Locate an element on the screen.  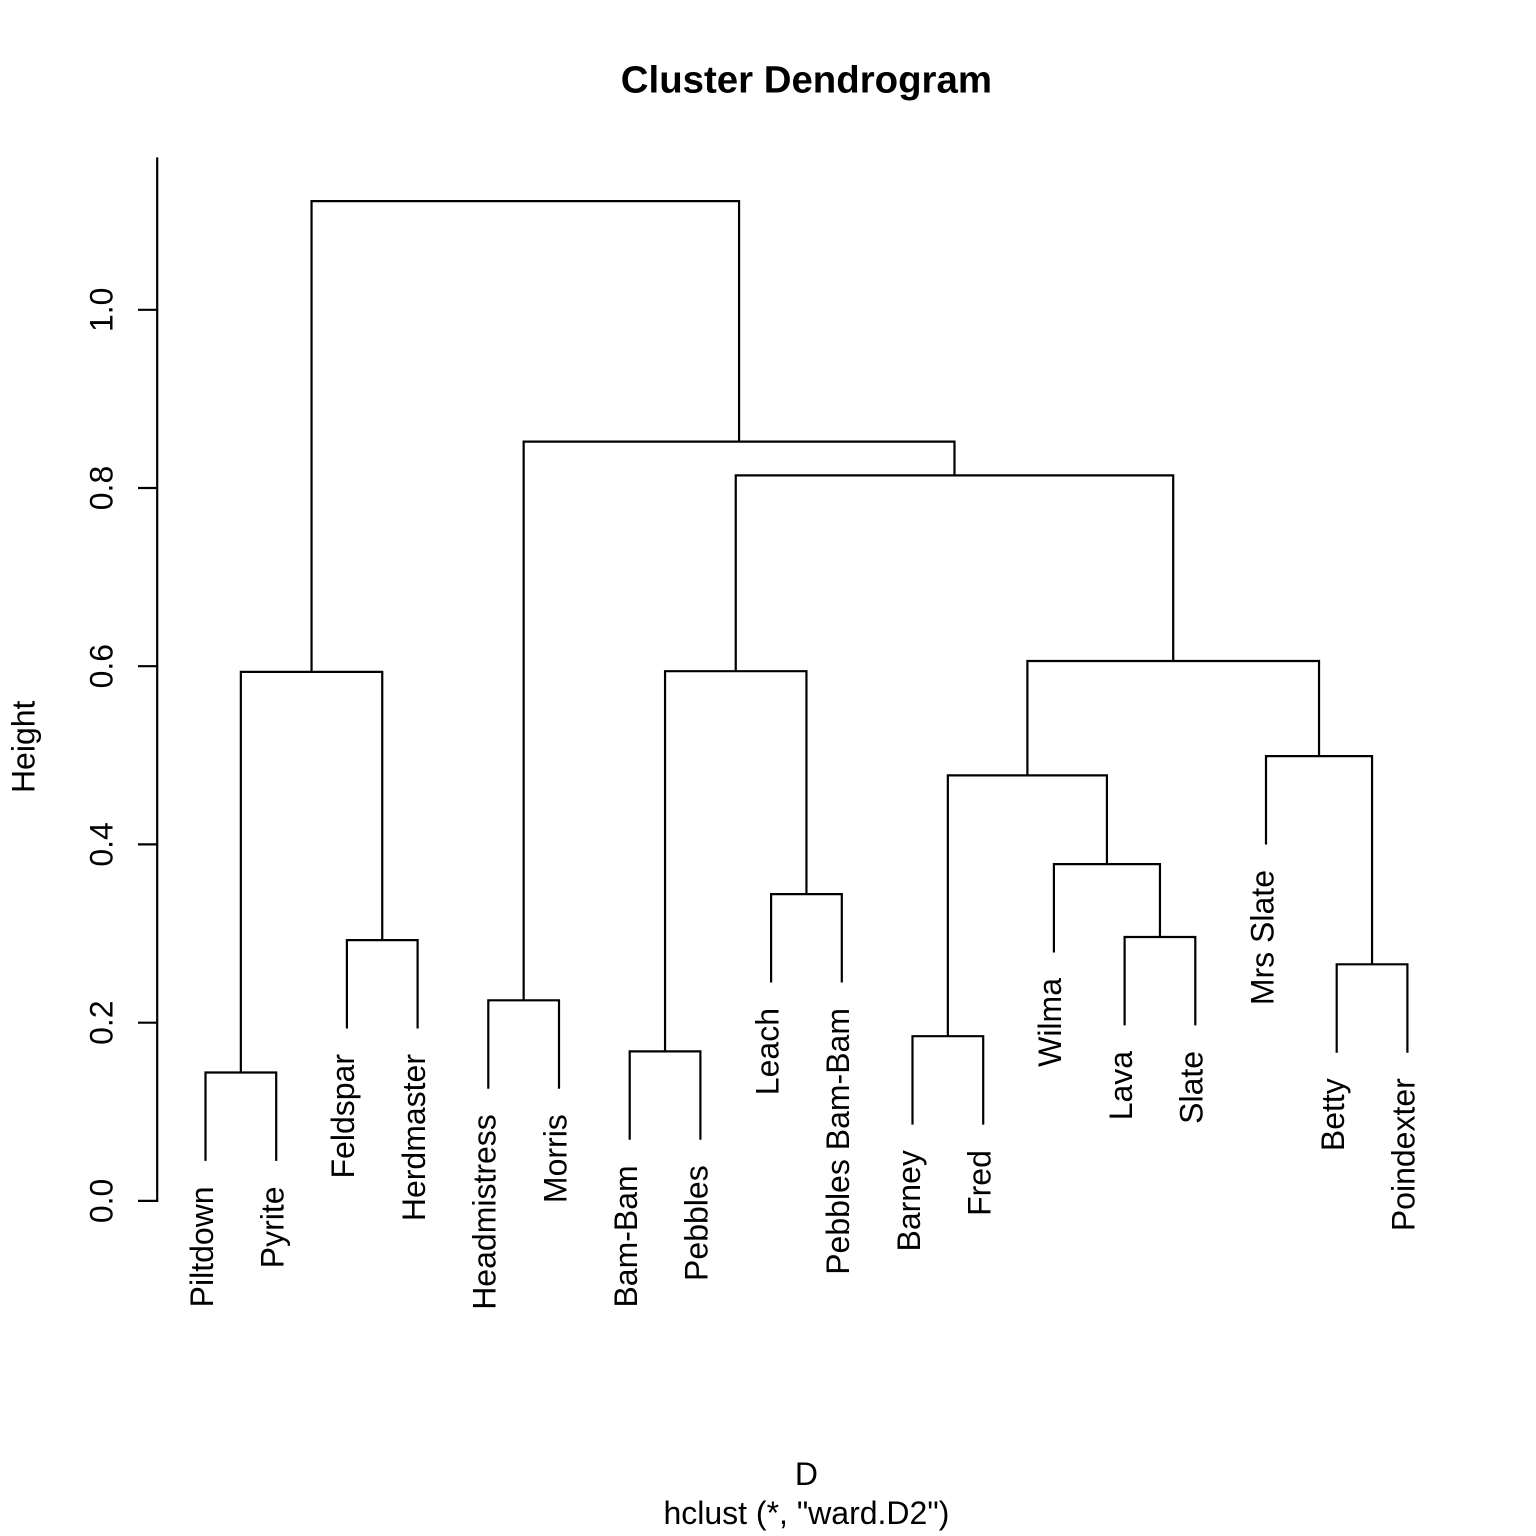
svg-text: Wilma is located at coordinates (1050, 1022).